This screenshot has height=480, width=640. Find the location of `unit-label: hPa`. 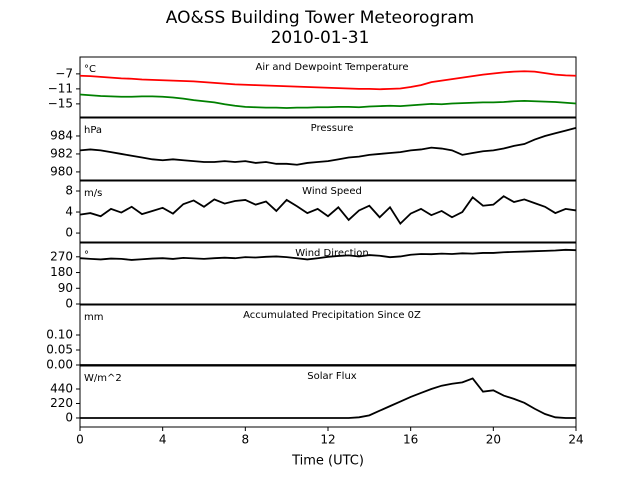

unit-label: hPa is located at coordinates (93, 130).